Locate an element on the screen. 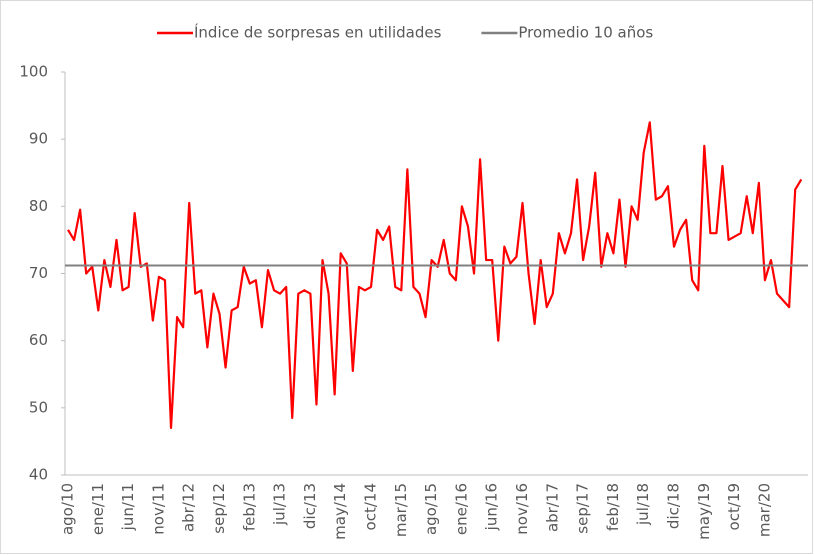 This screenshot has width=814, height=555. y-tick-label: 50 is located at coordinates (38, 407).